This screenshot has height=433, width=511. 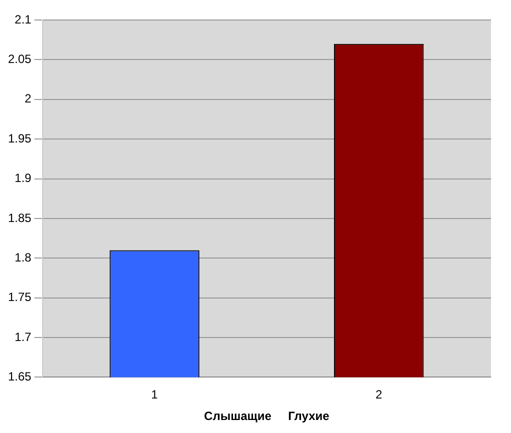 What do you see at coordinates (23, 178) in the screenshot?
I see `y-tick-label: 1.9` at bounding box center [23, 178].